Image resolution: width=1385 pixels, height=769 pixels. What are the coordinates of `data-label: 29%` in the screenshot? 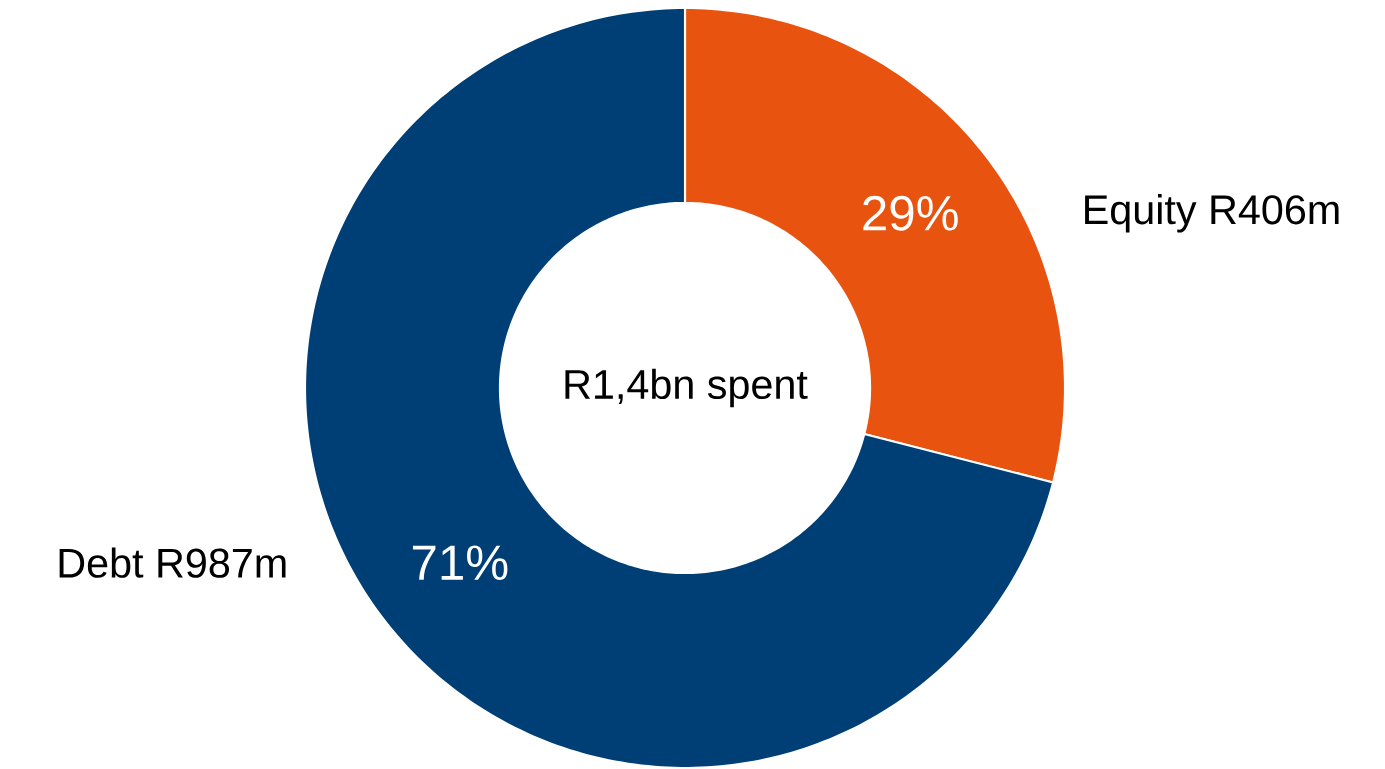 It's located at (910, 213).